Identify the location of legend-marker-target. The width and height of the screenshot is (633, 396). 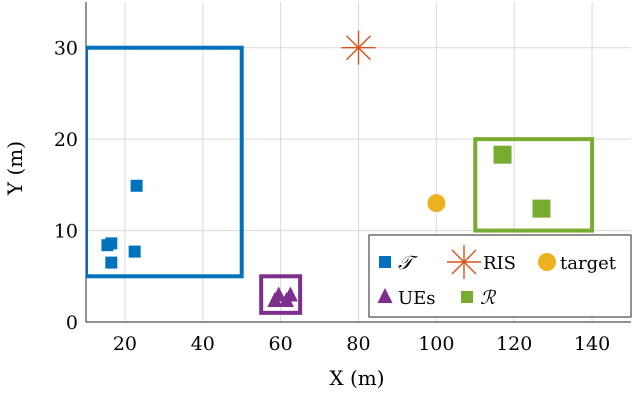
(547, 262).